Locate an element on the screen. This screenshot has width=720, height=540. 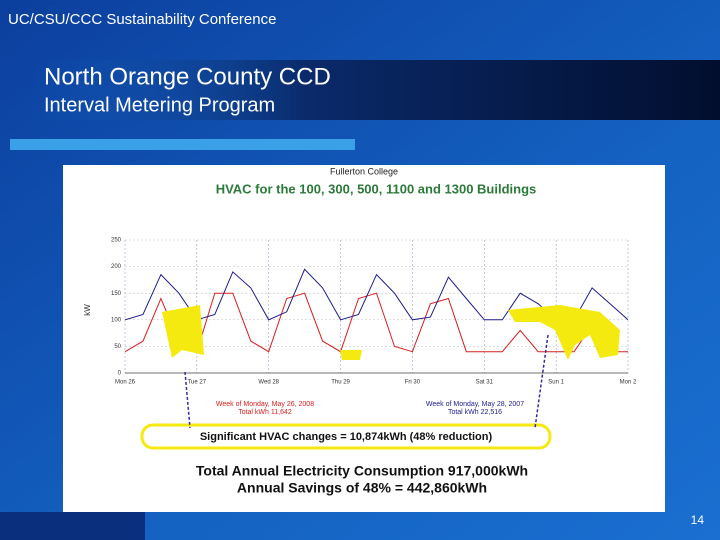
y-tick-label: 100 is located at coordinates (116, 320).